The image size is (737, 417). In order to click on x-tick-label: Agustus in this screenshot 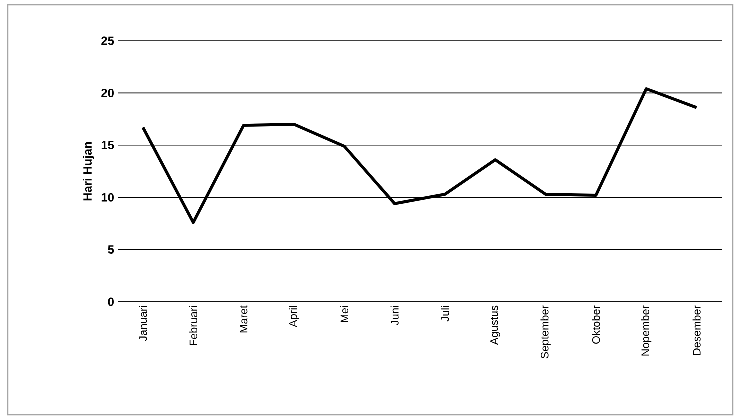, I will do `click(495, 326)`.